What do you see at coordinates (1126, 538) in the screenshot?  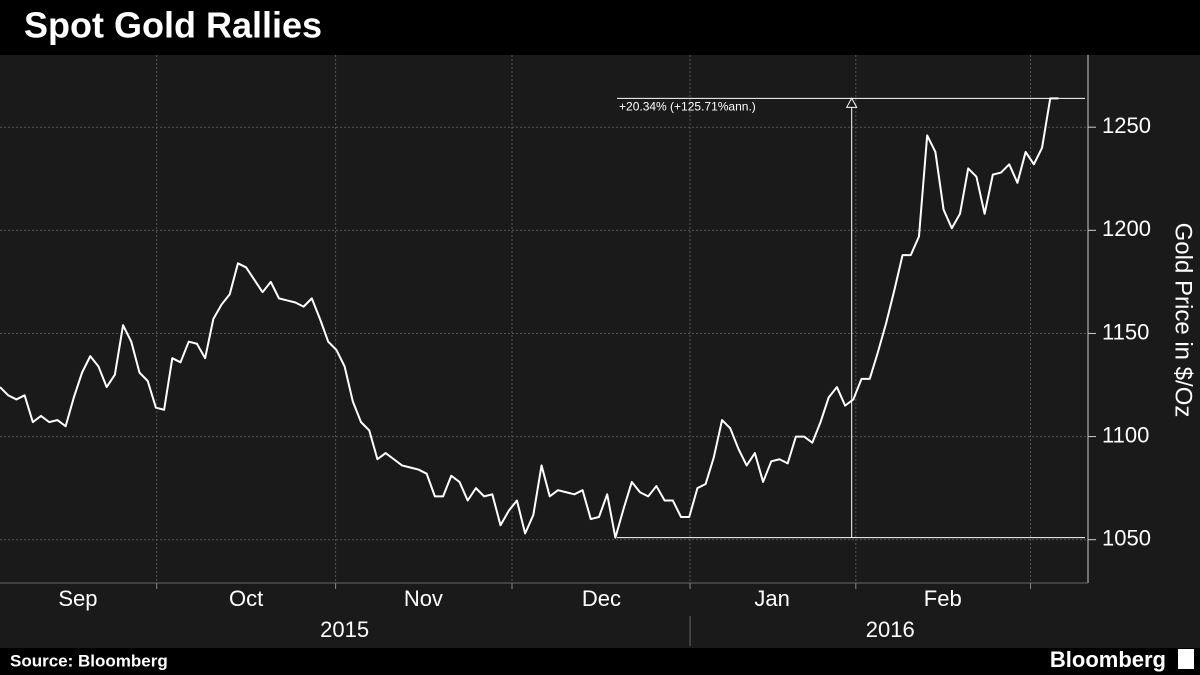 I see `y-tick-label: 1050` at bounding box center [1126, 538].